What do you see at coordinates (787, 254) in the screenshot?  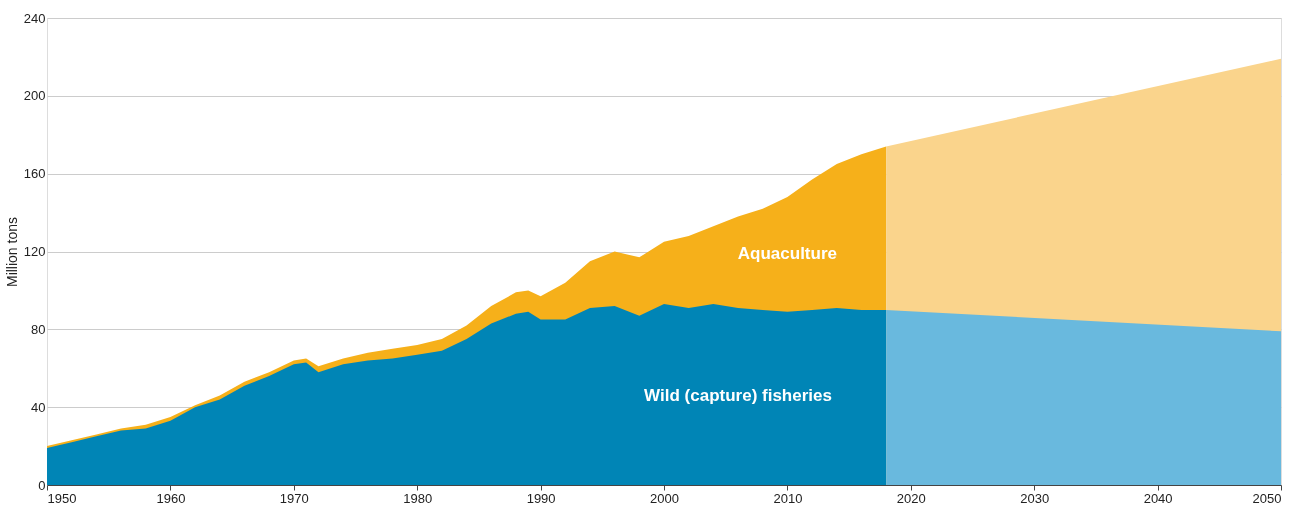 I see `series-label: Aquaculture` at bounding box center [787, 254].